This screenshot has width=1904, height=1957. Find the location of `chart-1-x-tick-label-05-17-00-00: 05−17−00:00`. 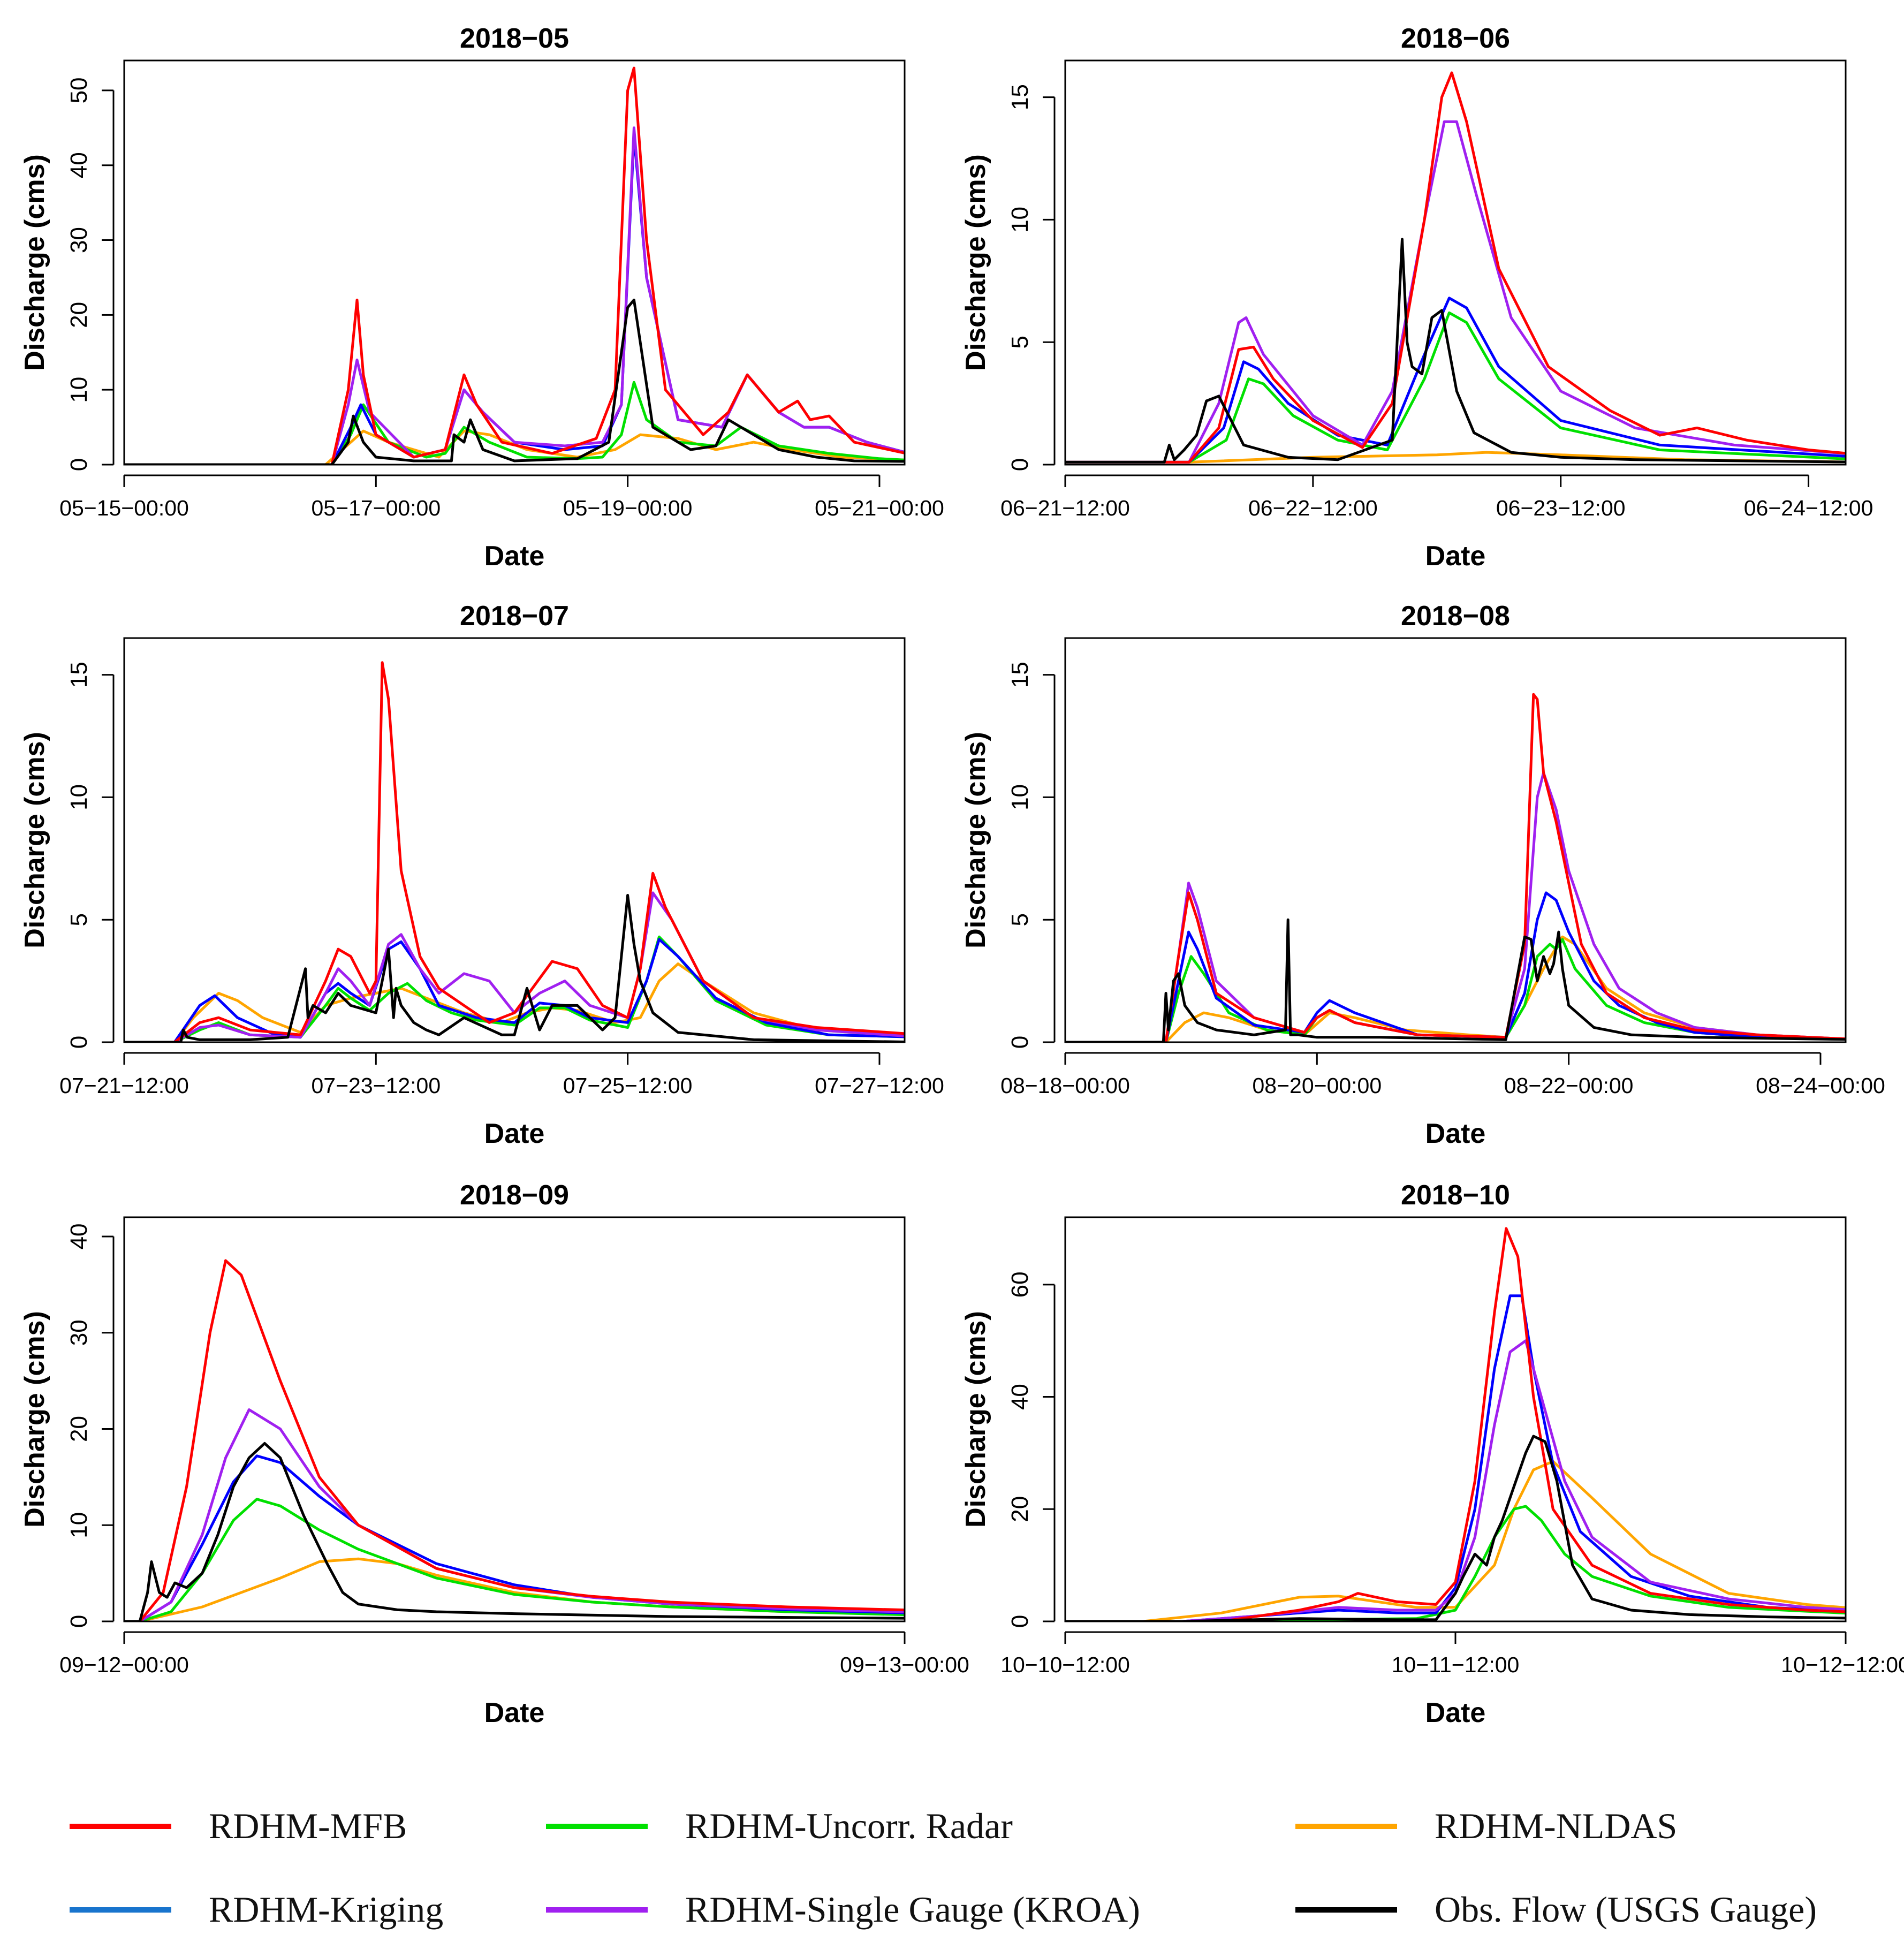

chart-1-x-tick-label-05-17-00-00: 05−17−00:00 is located at coordinates (376, 508).